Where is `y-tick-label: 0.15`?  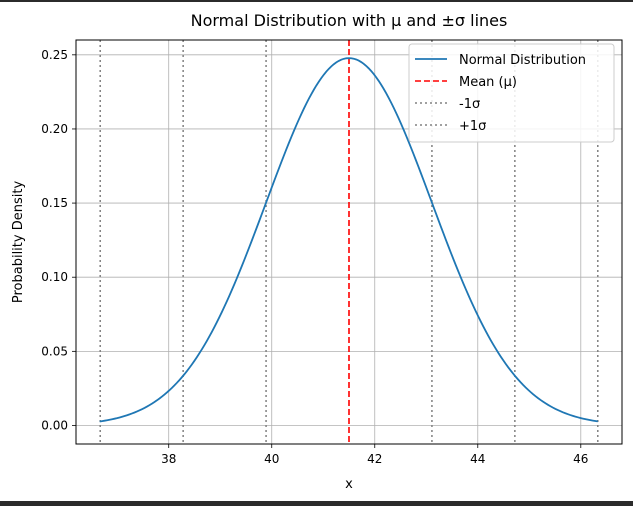
y-tick-label: 0.15 is located at coordinates (54, 203).